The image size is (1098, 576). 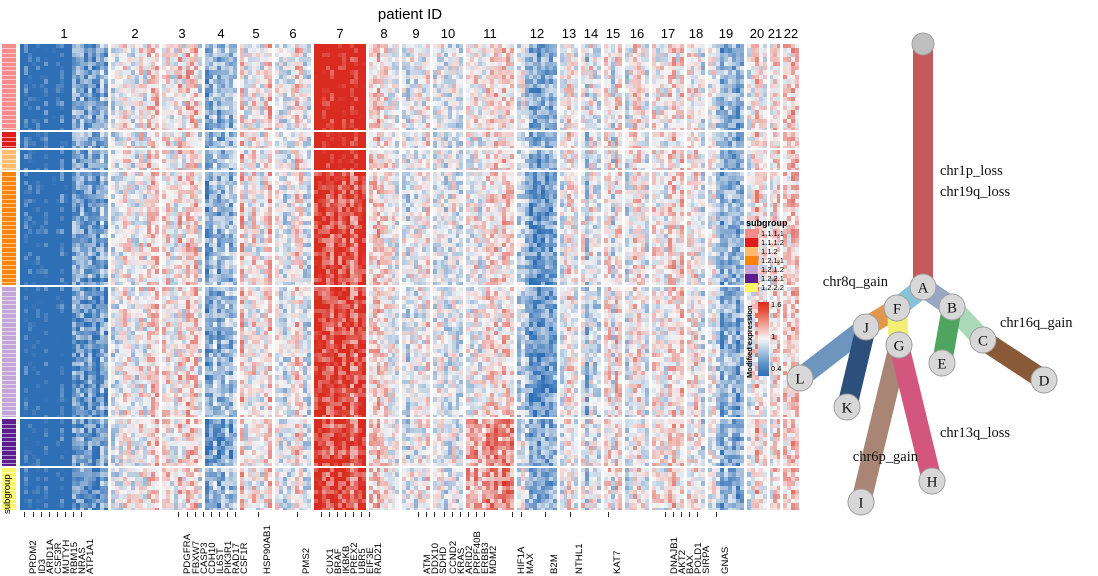 I want to click on heatmap-rowgroup-1.1.1.2, so click(x=135, y=140).